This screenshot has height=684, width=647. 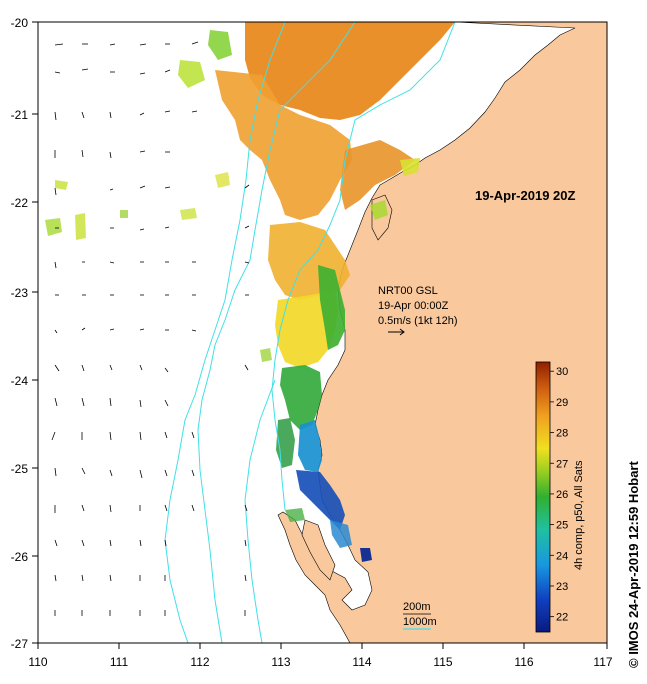 I want to click on colorbar-tick-label: 24, so click(x=562, y=556).